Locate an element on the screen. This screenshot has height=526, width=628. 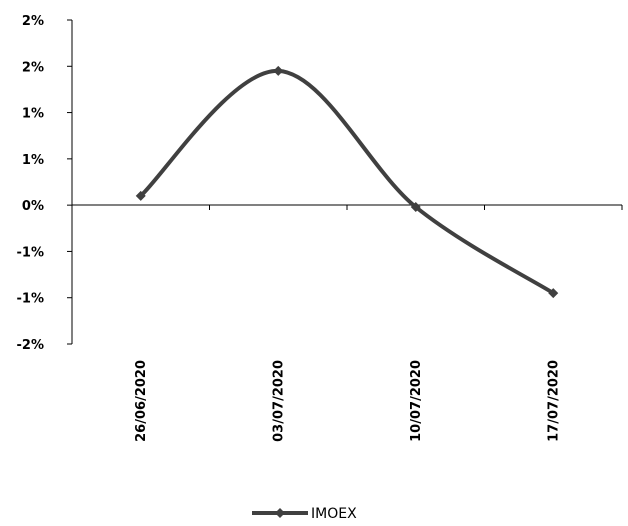
y-tick-label: -2% is located at coordinates (30, 345).